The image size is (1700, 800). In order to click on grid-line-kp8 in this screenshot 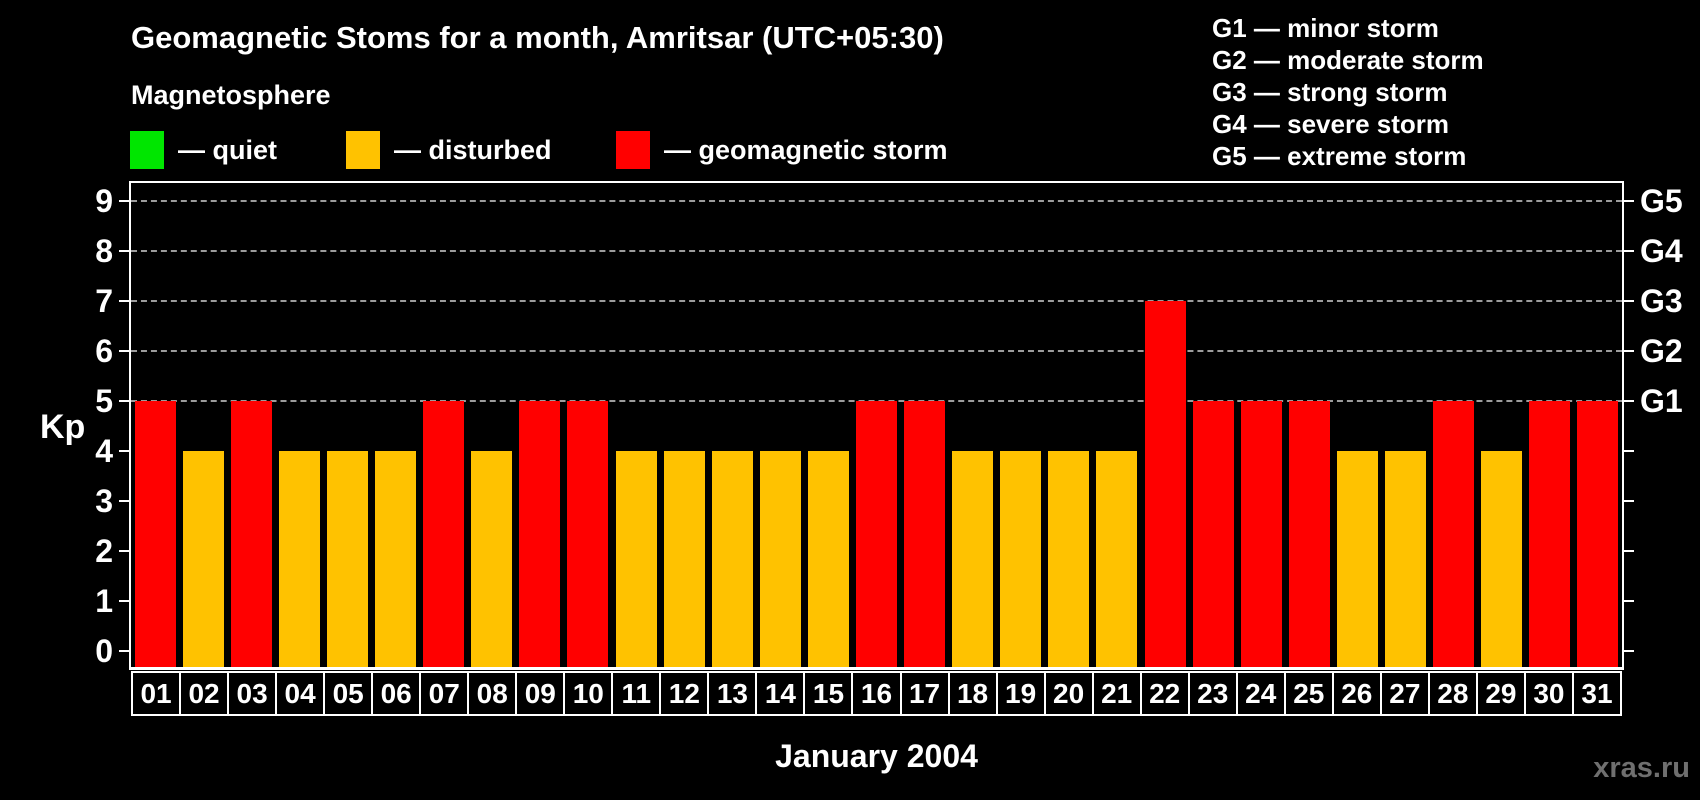, I will do `click(876, 251)`.